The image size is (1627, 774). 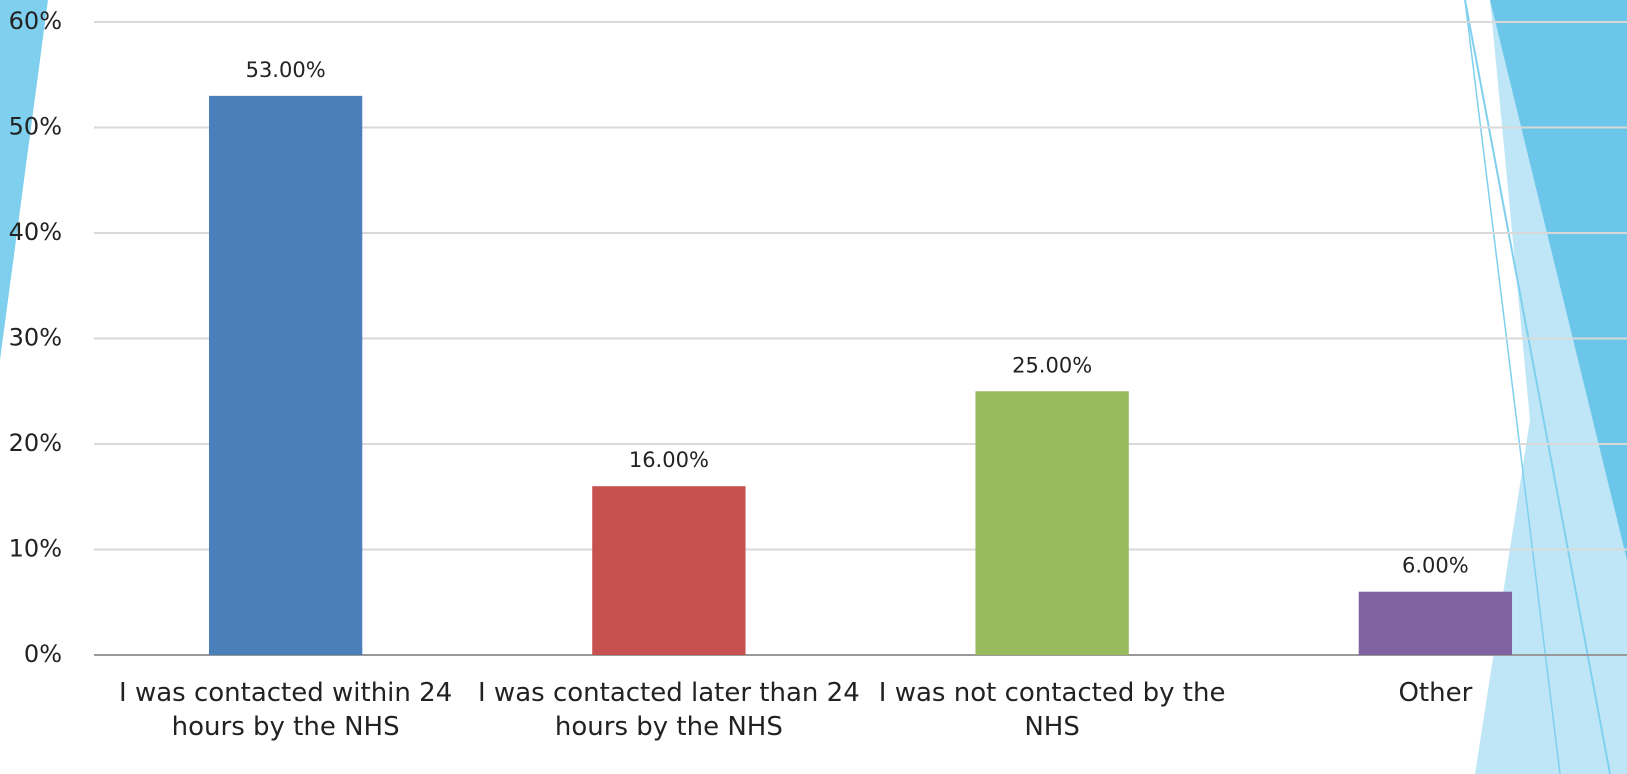 What do you see at coordinates (286, 70) in the screenshot?
I see `value-label: 53.00%` at bounding box center [286, 70].